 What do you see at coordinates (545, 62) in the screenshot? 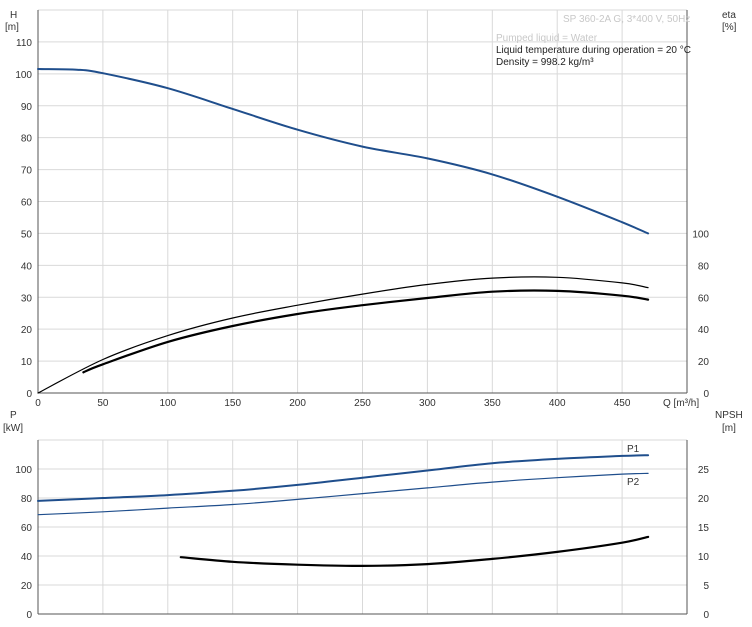
I see `info-line-3: Density = 998.2 kg/m³` at bounding box center [545, 62].